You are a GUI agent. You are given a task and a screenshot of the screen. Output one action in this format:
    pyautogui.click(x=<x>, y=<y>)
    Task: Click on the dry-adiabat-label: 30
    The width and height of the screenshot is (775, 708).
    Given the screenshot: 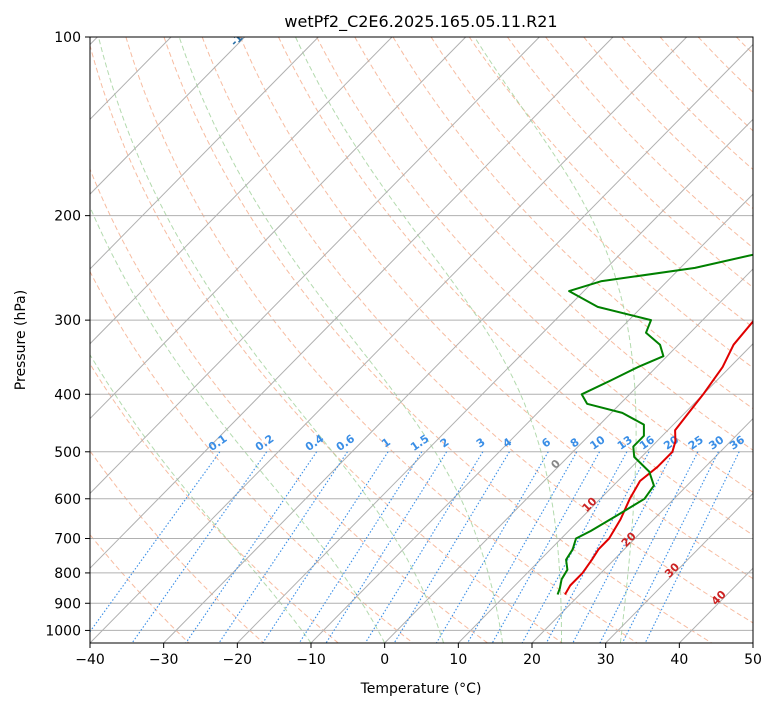 What is the action you would take?
    pyautogui.click(x=672, y=570)
    